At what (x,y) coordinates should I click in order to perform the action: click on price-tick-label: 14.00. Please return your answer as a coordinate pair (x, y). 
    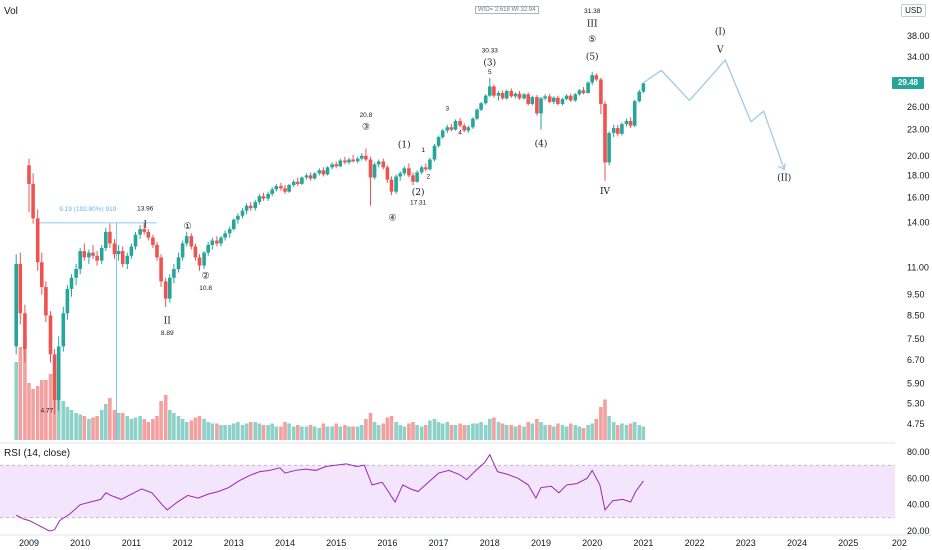
    Looking at the image, I should click on (918, 222).